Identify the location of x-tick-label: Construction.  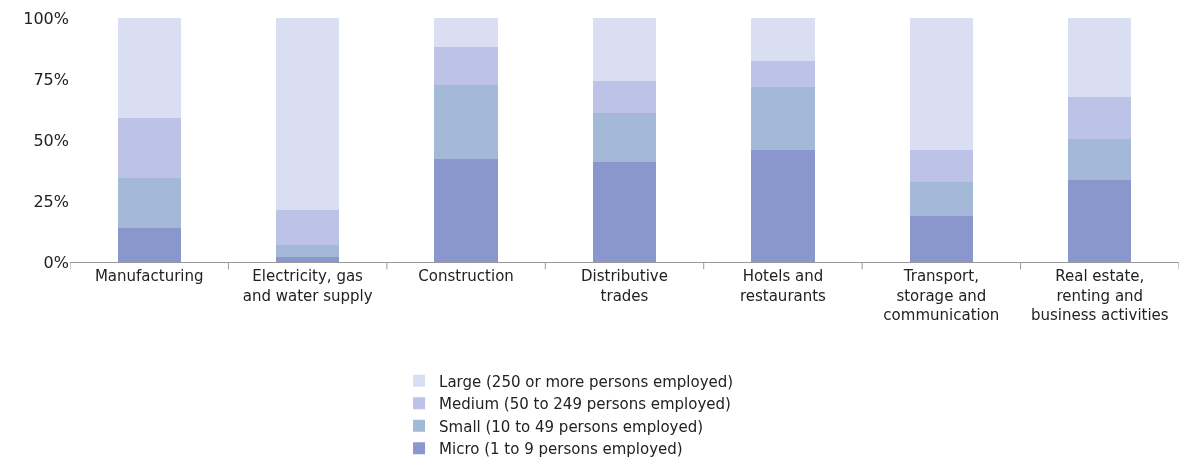
(466, 276).